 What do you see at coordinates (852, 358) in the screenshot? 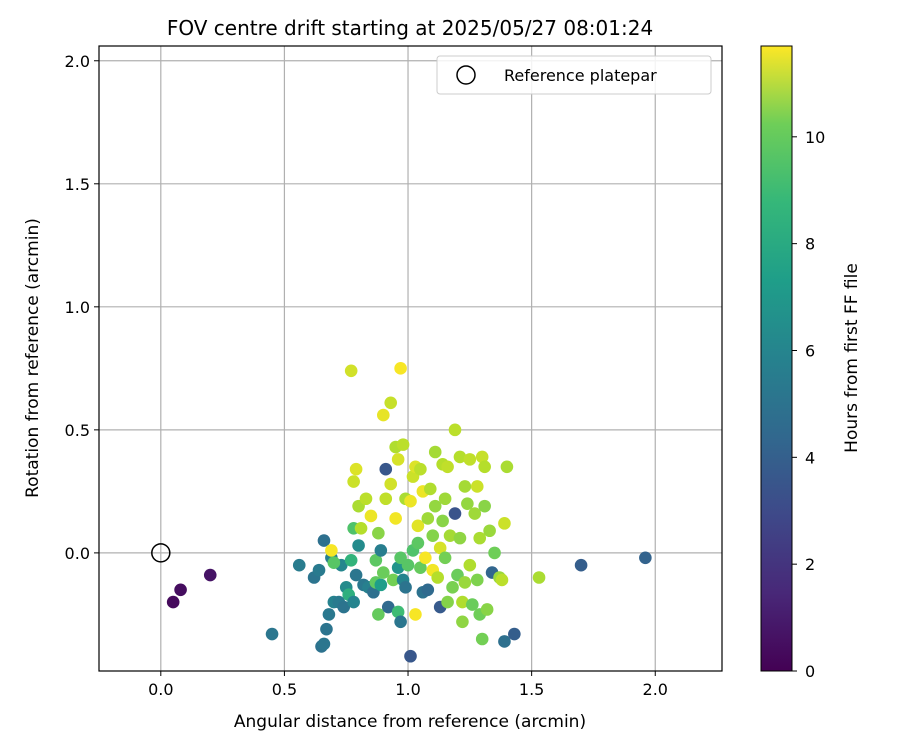
I see `colorbar-label: Hours from first FF file` at bounding box center [852, 358].